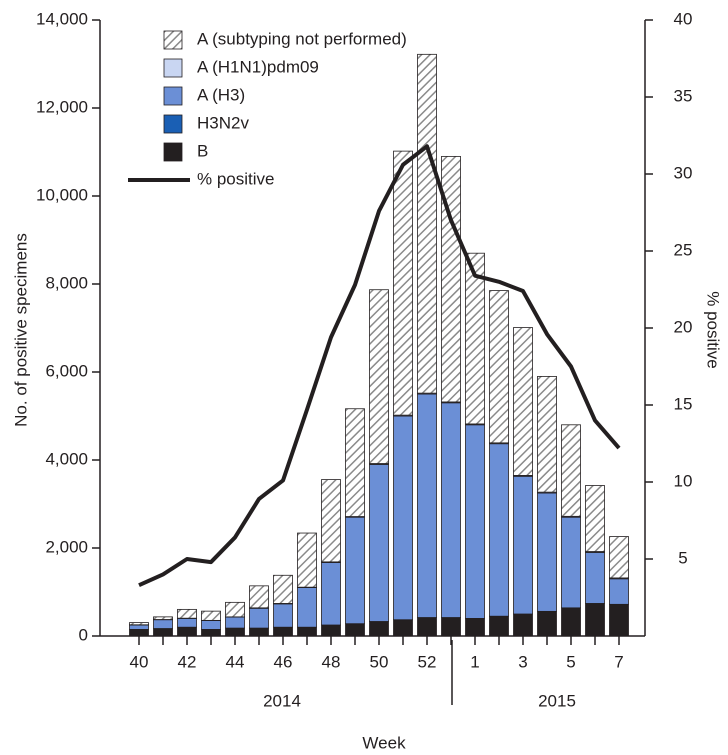  I want to click on legend-label: A (H1N1)pdm09, so click(258, 66).